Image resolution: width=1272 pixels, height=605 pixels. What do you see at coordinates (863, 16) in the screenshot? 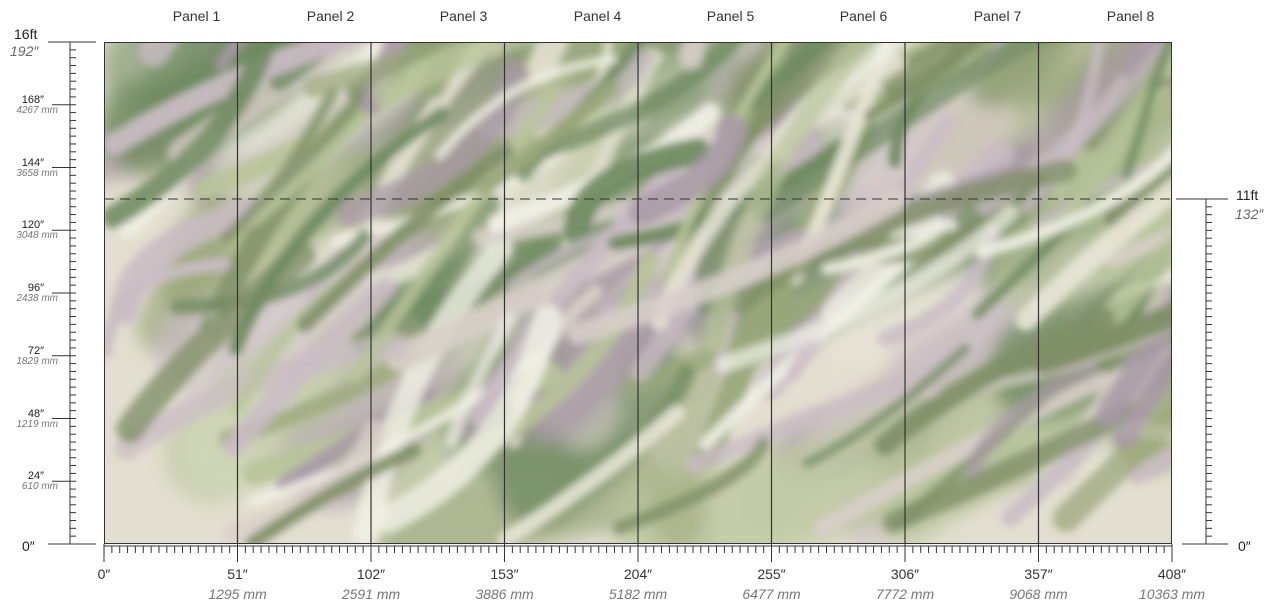
I see `panel-label-6: Panel 6` at bounding box center [863, 16].